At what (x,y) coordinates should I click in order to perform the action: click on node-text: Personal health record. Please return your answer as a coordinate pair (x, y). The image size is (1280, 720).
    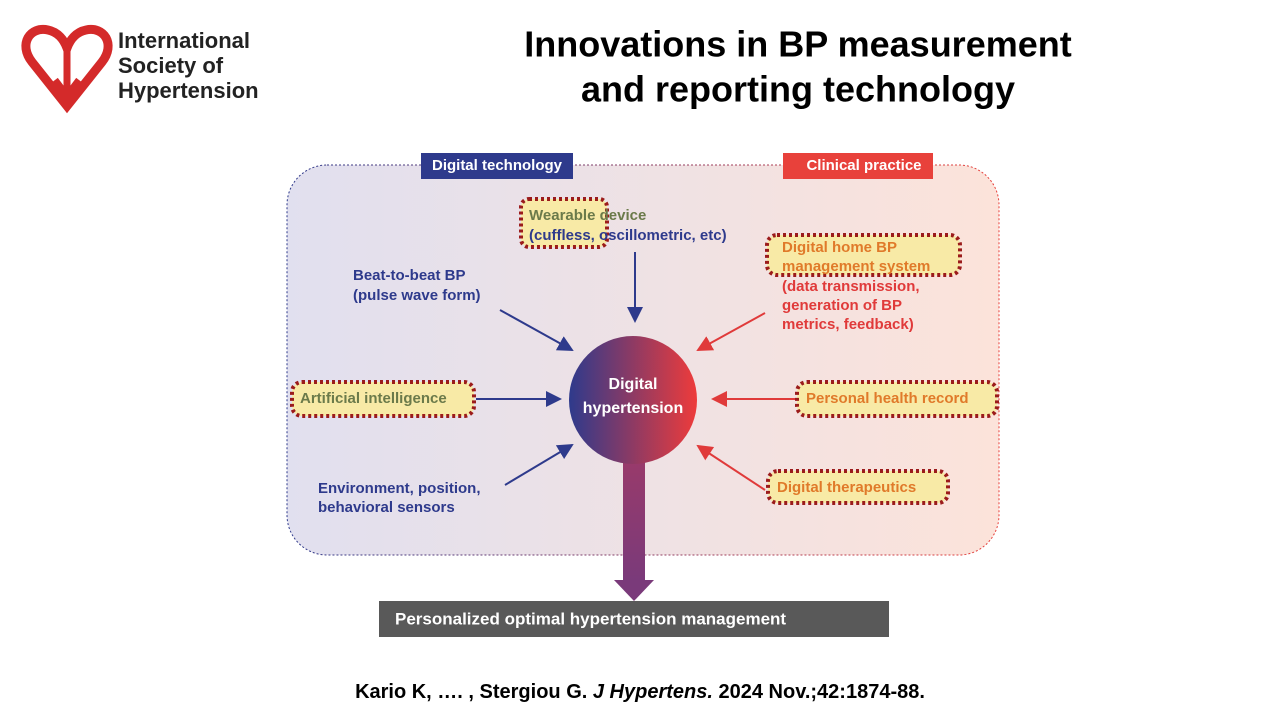
    Looking at the image, I should click on (887, 398).